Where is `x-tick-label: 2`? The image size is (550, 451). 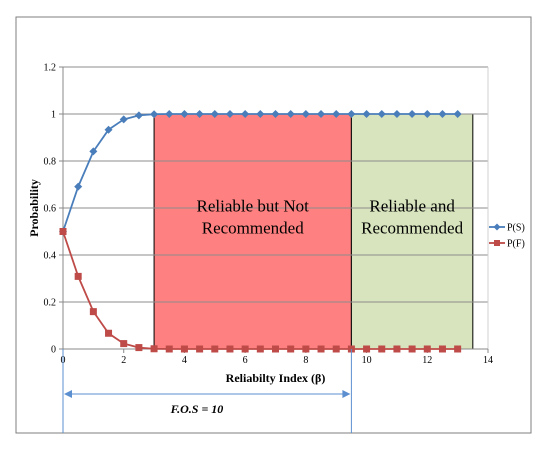
x-tick-label: 2 is located at coordinates (123, 360).